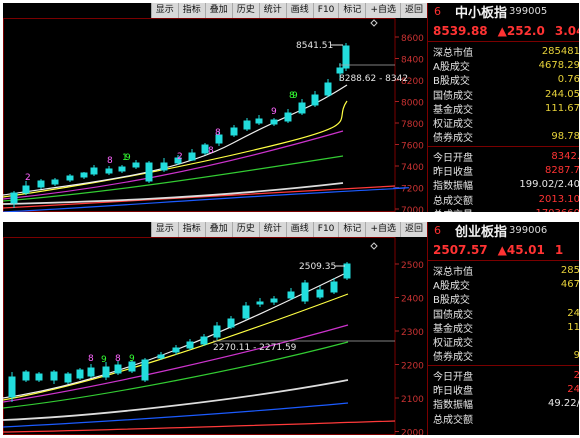 Image resolution: width=580 pixels, height=438 pixels. Describe the element at coordinates (503, 356) in the screenshot. I see `stat-row: 债券成交 9` at that location.